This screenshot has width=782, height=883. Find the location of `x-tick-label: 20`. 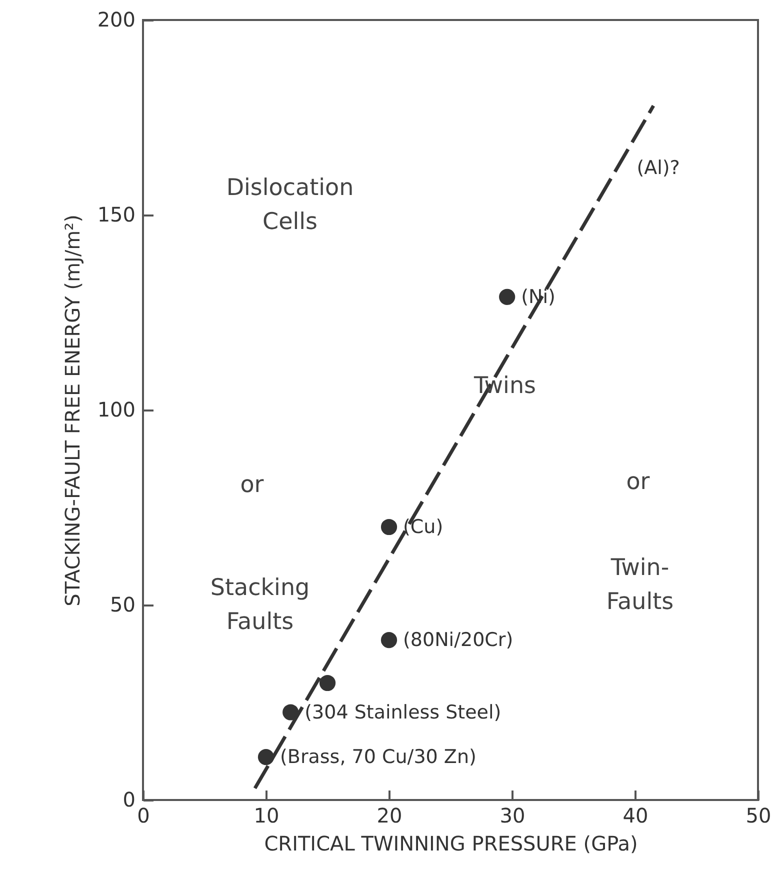

x-tick-label: 20 is located at coordinates (389, 816).